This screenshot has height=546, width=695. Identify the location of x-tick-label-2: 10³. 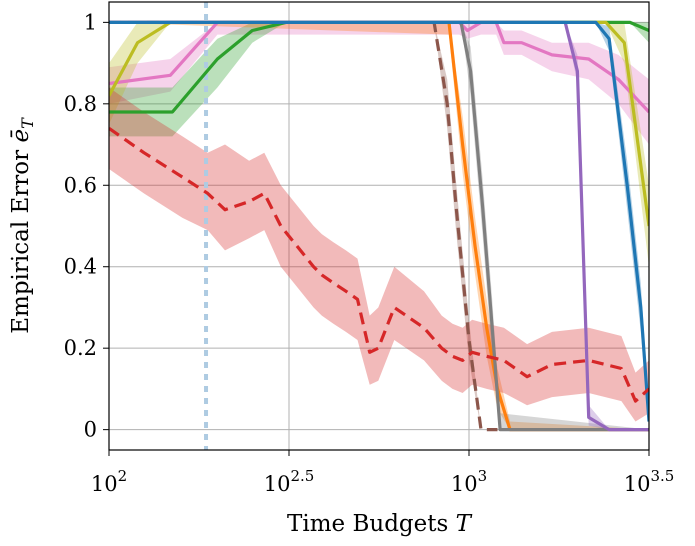
(469, 481).